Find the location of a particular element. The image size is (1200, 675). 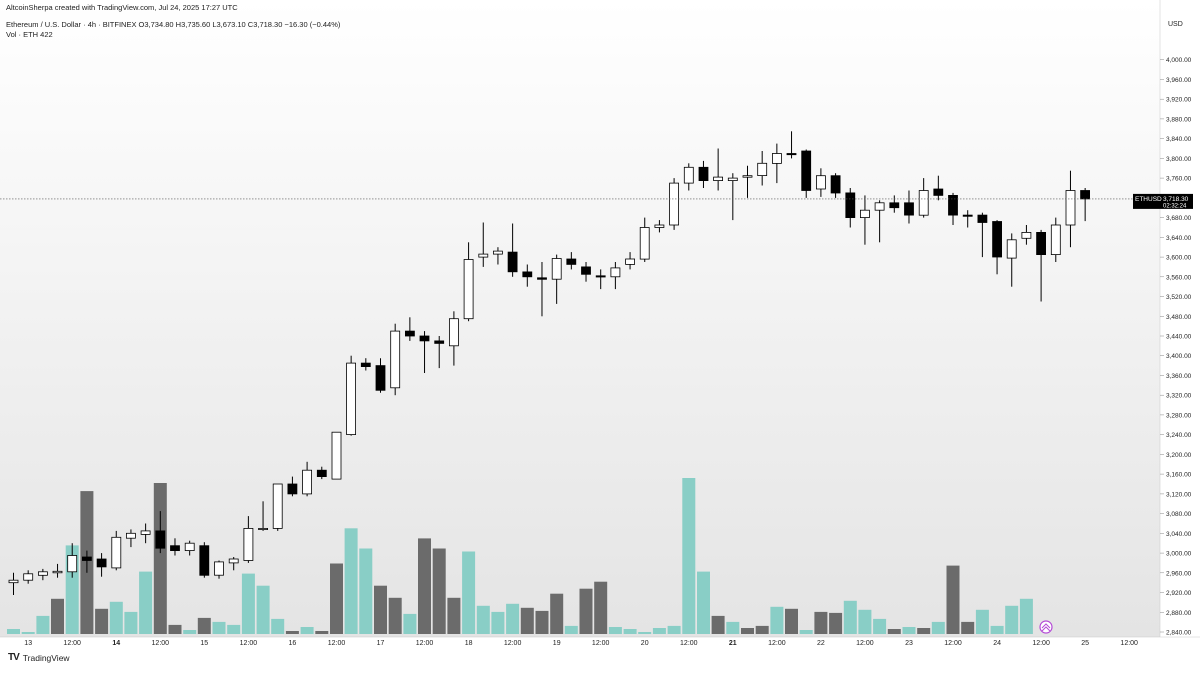

price-tick-label: 3,240.00 is located at coordinates (1179, 435).